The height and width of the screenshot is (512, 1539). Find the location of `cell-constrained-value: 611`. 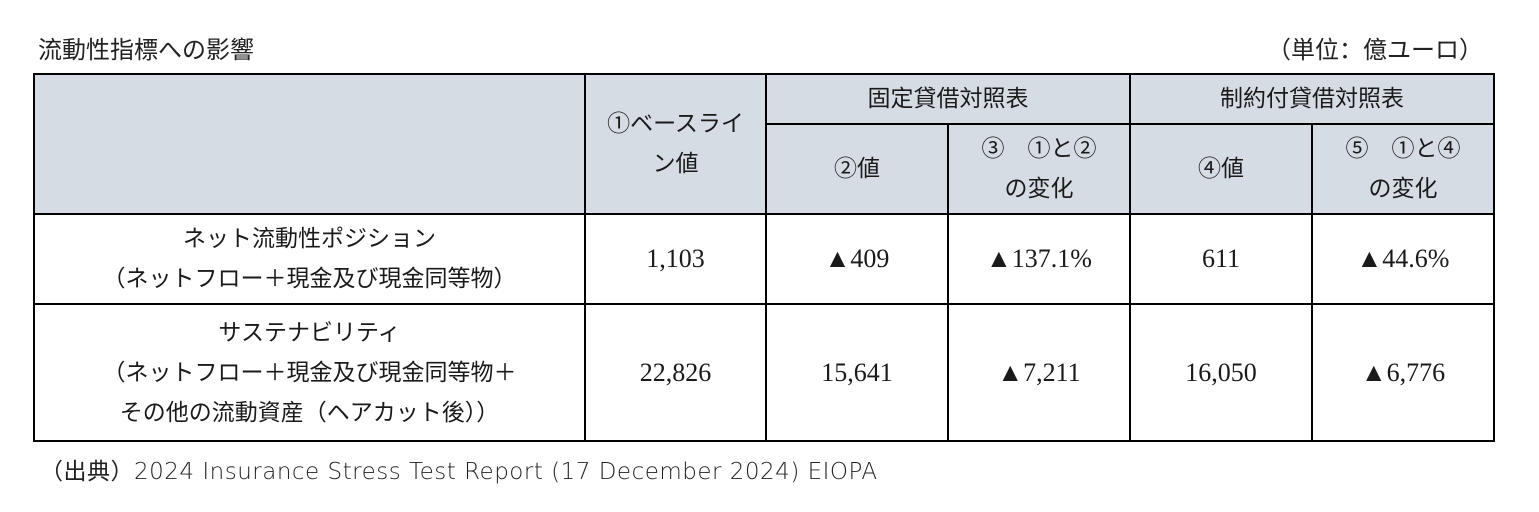

cell-constrained-value: 611 is located at coordinates (1221, 259).